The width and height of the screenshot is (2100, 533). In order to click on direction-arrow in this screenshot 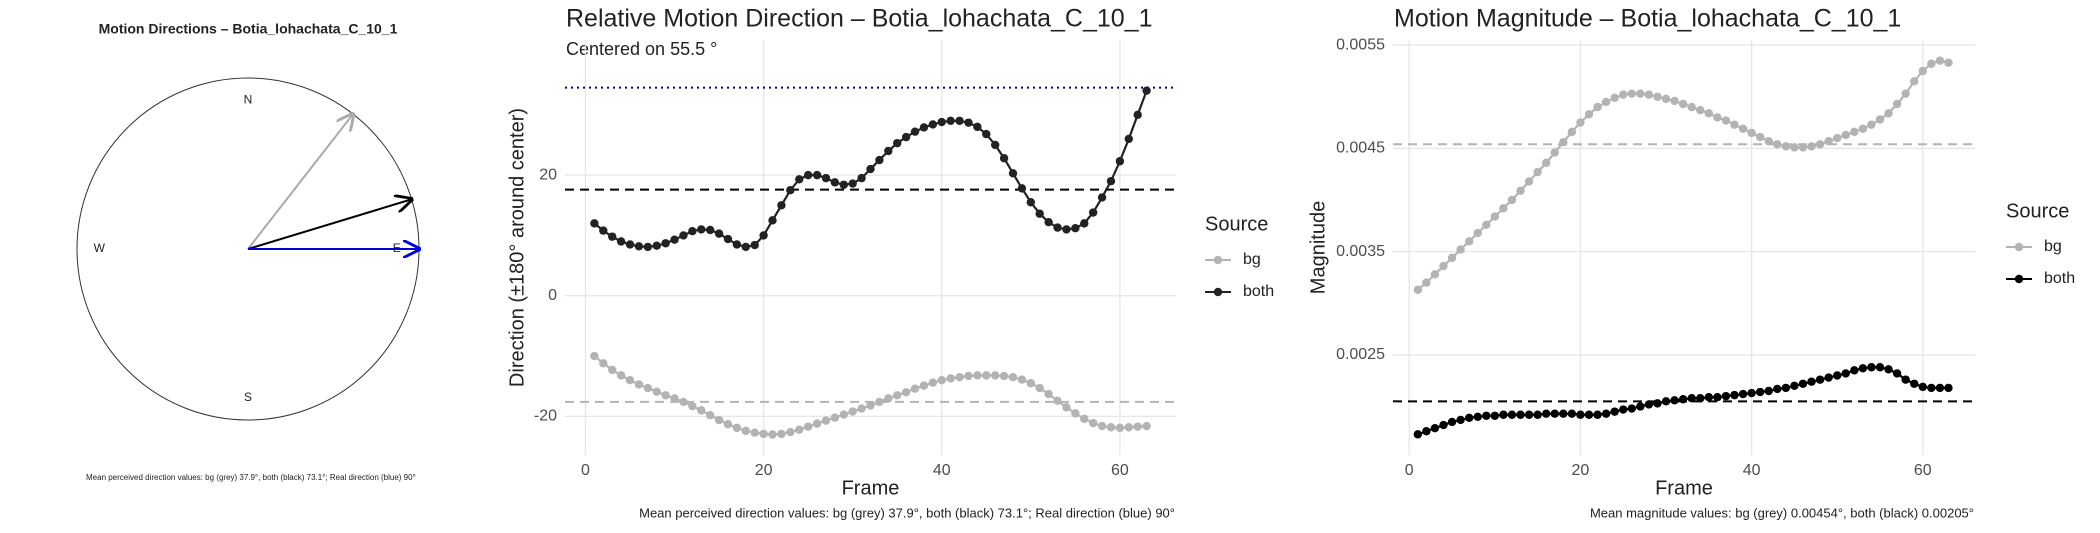, I will do `click(300, 182)`.